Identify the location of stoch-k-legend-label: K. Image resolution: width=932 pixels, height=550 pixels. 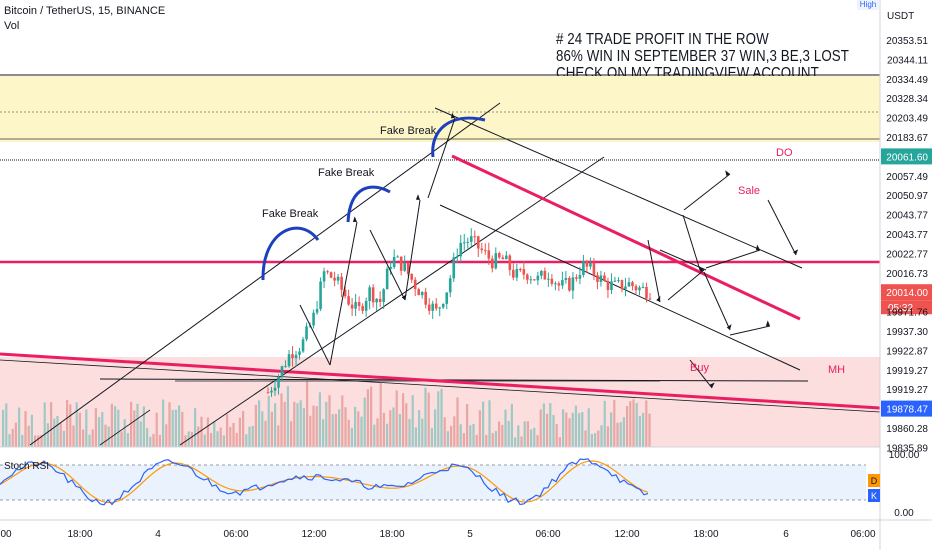
(874, 496).